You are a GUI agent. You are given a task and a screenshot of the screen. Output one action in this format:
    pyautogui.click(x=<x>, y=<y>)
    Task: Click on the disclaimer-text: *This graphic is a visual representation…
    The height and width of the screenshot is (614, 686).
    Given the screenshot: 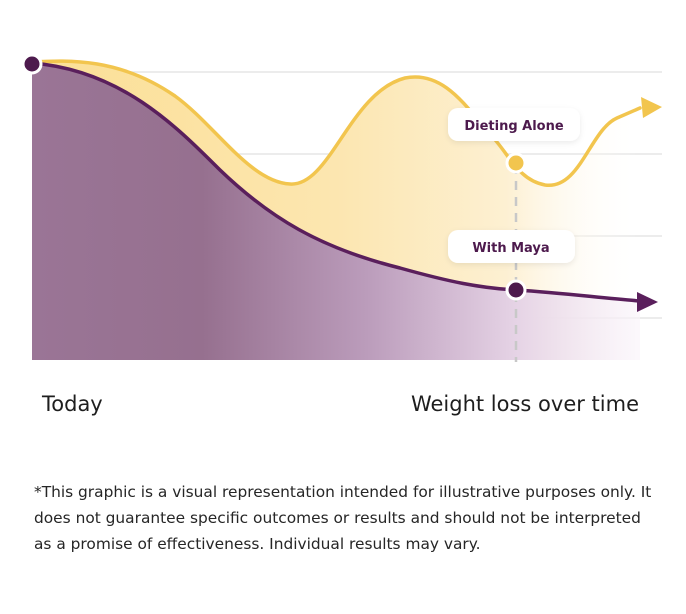 What is the action you would take?
    pyautogui.click(x=343, y=518)
    